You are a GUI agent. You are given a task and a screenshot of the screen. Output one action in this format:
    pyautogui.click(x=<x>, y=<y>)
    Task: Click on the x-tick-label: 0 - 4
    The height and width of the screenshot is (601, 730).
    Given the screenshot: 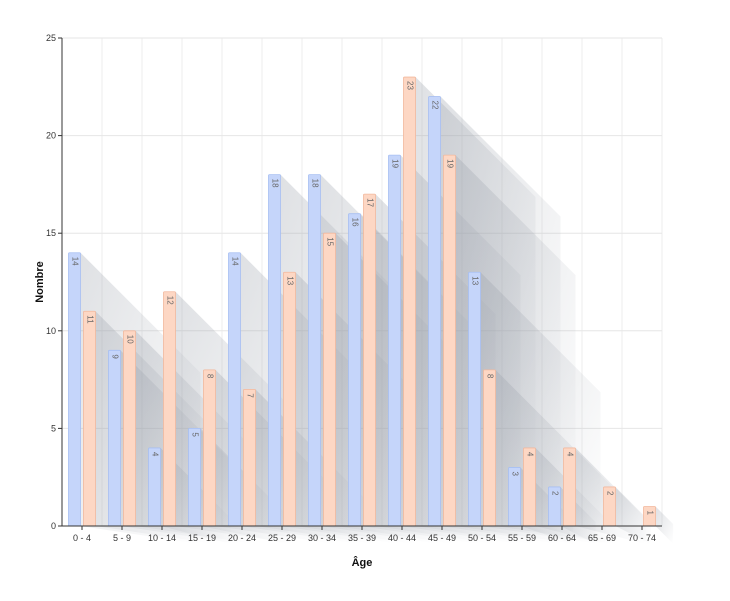 What is the action you would take?
    pyautogui.click(x=82, y=538)
    